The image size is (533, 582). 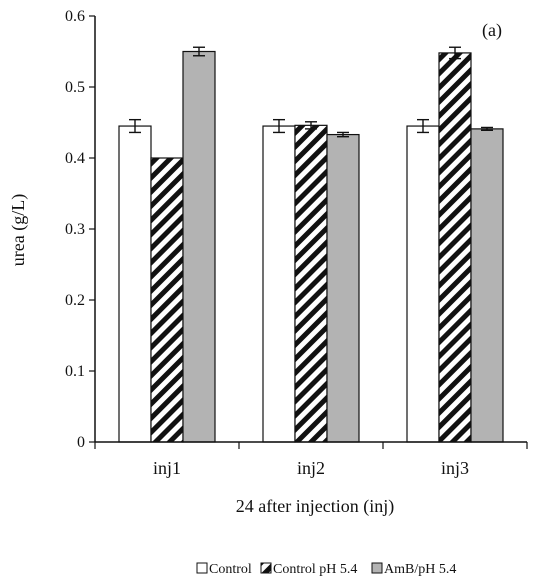 I want to click on legend-label-3: AmB/pH 5.4, so click(x=420, y=569).